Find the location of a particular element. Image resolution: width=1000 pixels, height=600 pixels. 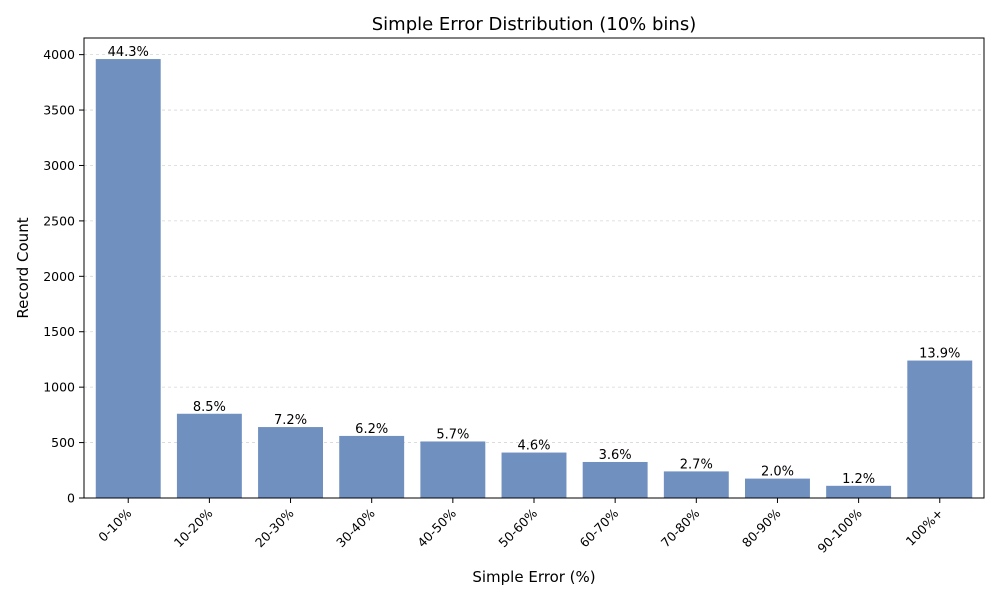

y-tick-label: 4000 is located at coordinates (59, 54).